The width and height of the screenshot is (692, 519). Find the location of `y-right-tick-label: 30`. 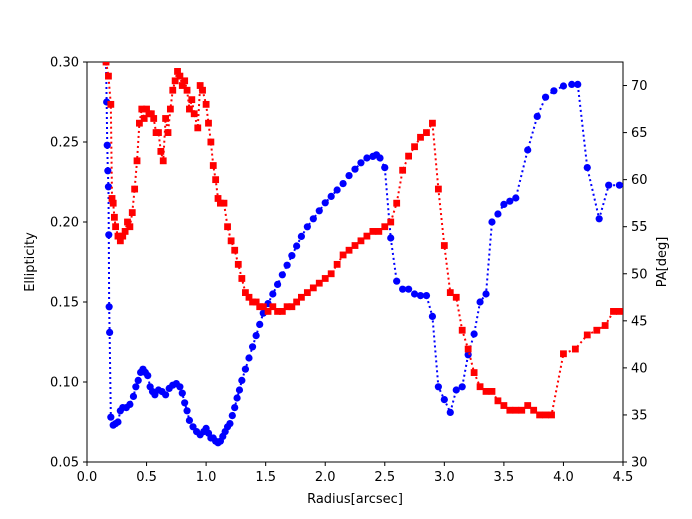

y-right-tick-label: 30 is located at coordinates (639, 463).